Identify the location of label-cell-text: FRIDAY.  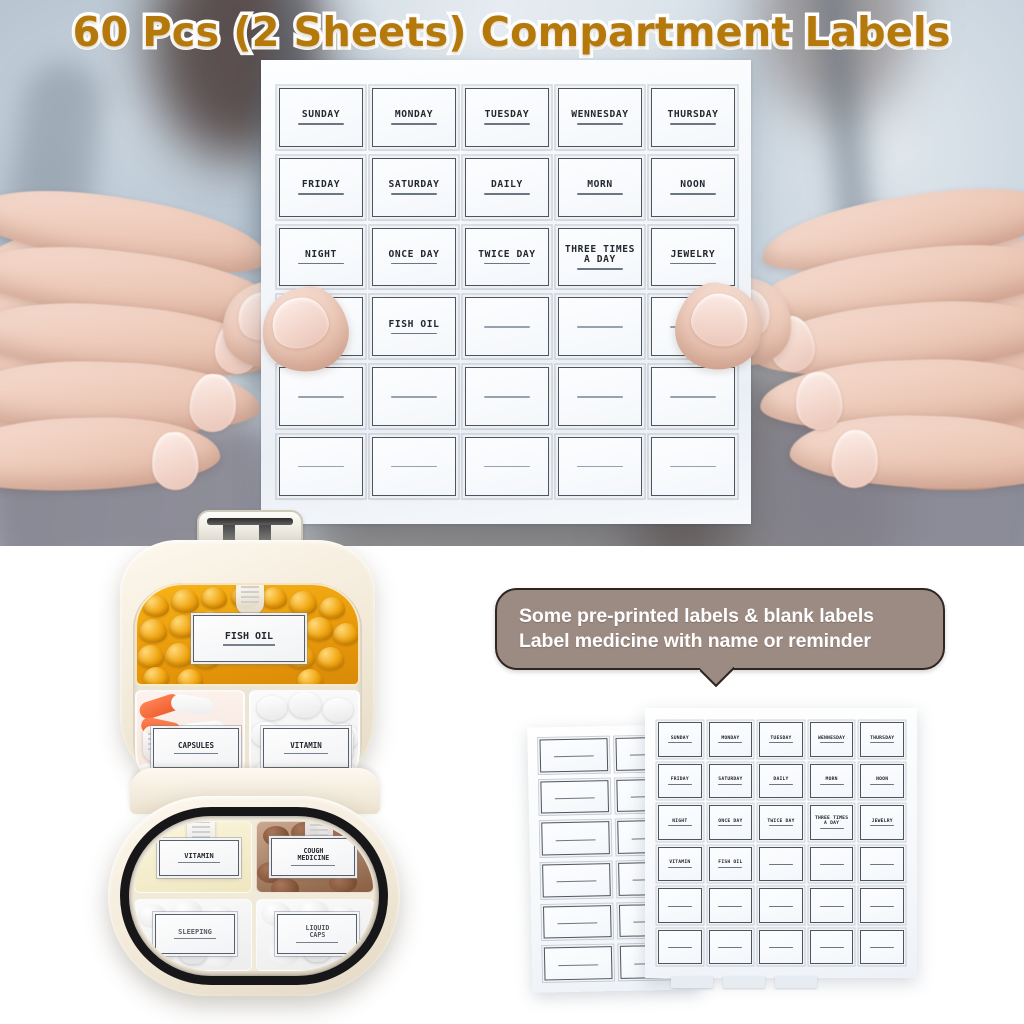
(321, 184).